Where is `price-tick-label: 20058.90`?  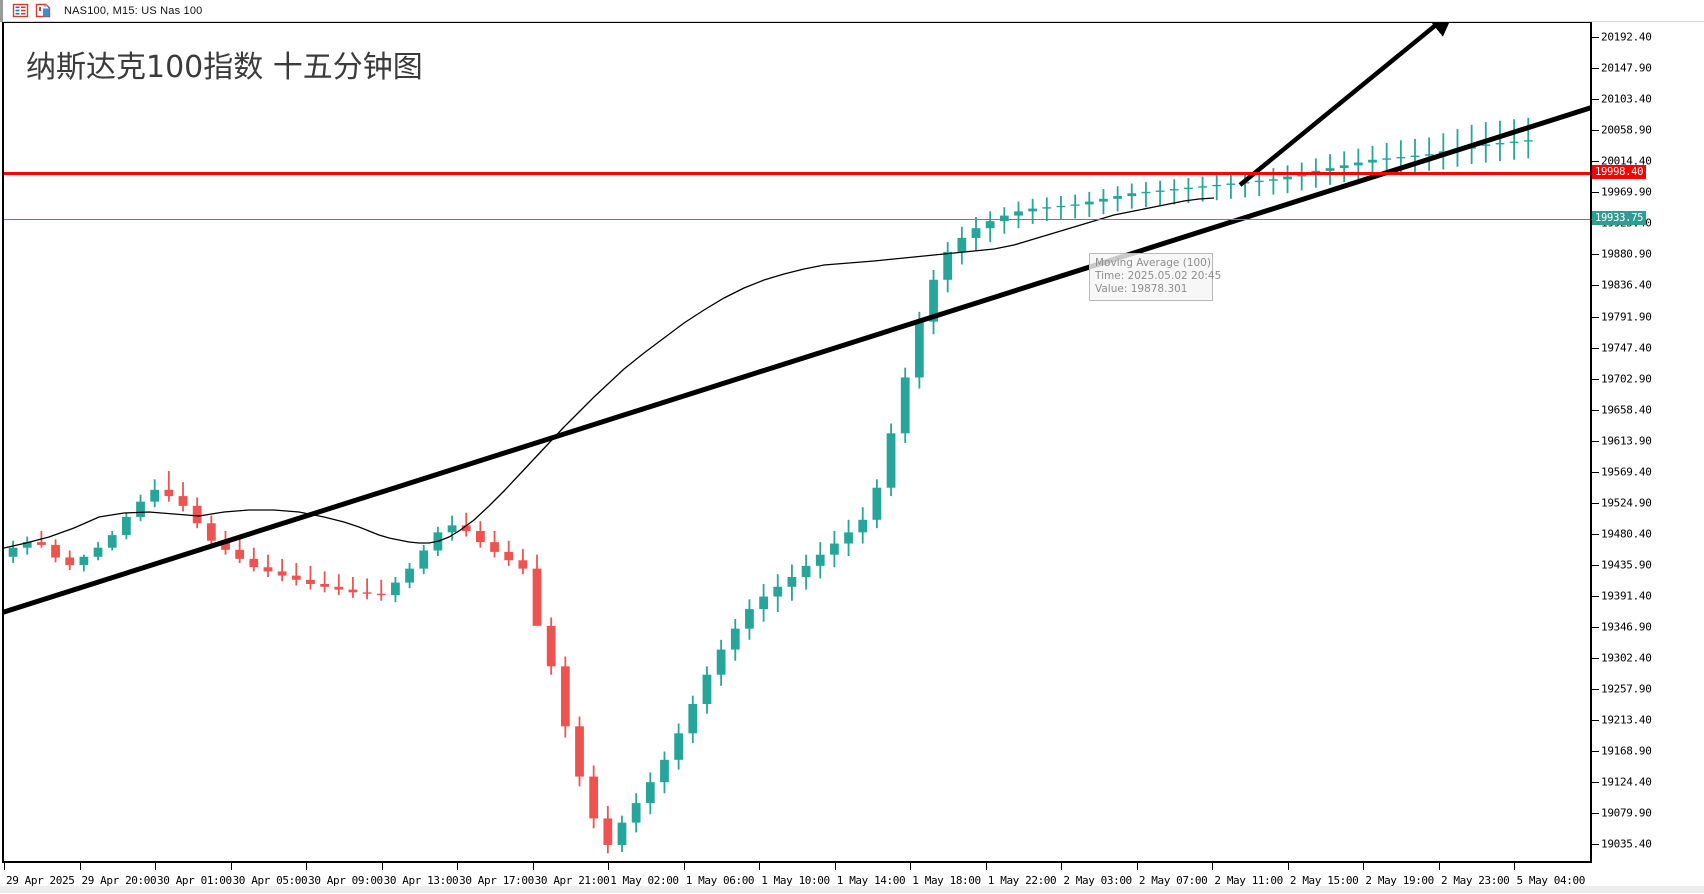
price-tick-label: 20058.90 is located at coordinates (1626, 130).